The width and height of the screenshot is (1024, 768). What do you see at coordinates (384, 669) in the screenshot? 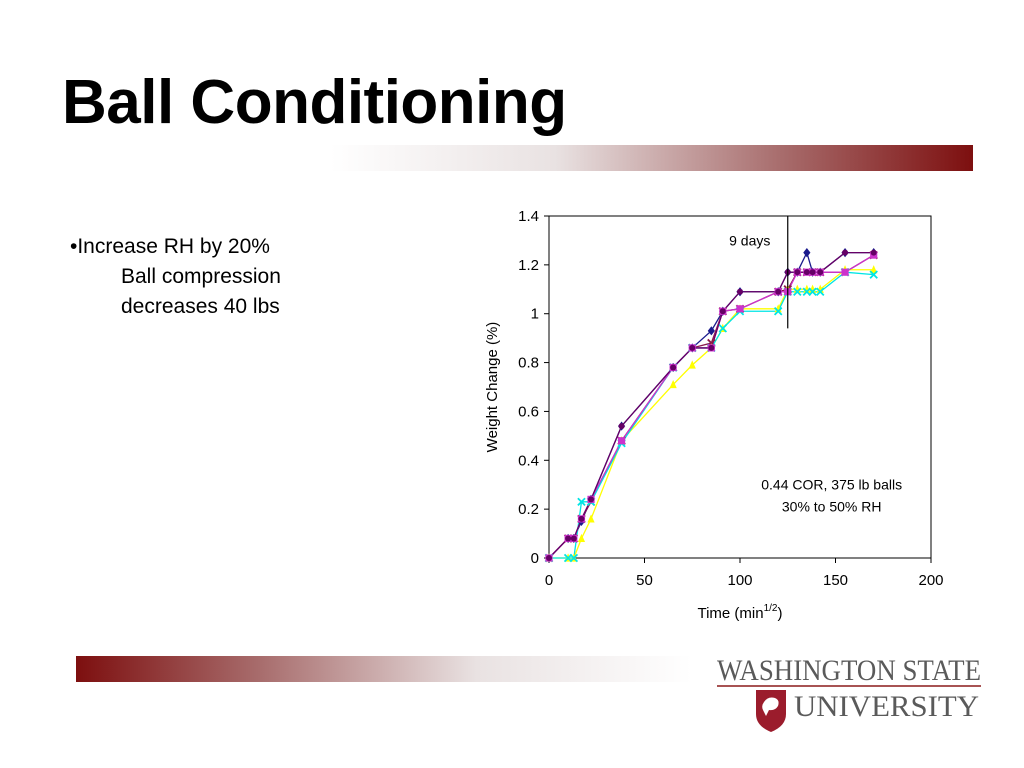
I see `footer-gradient-bar` at bounding box center [384, 669].